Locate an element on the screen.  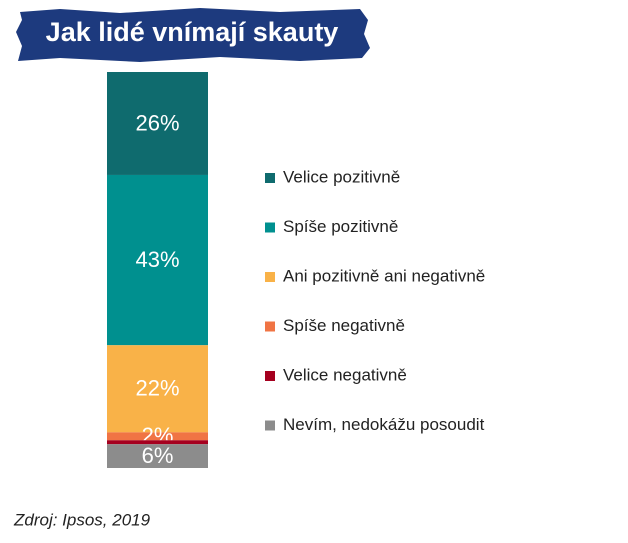
legend-label: Nevím, nedokážu posoudit is located at coordinates (384, 424).